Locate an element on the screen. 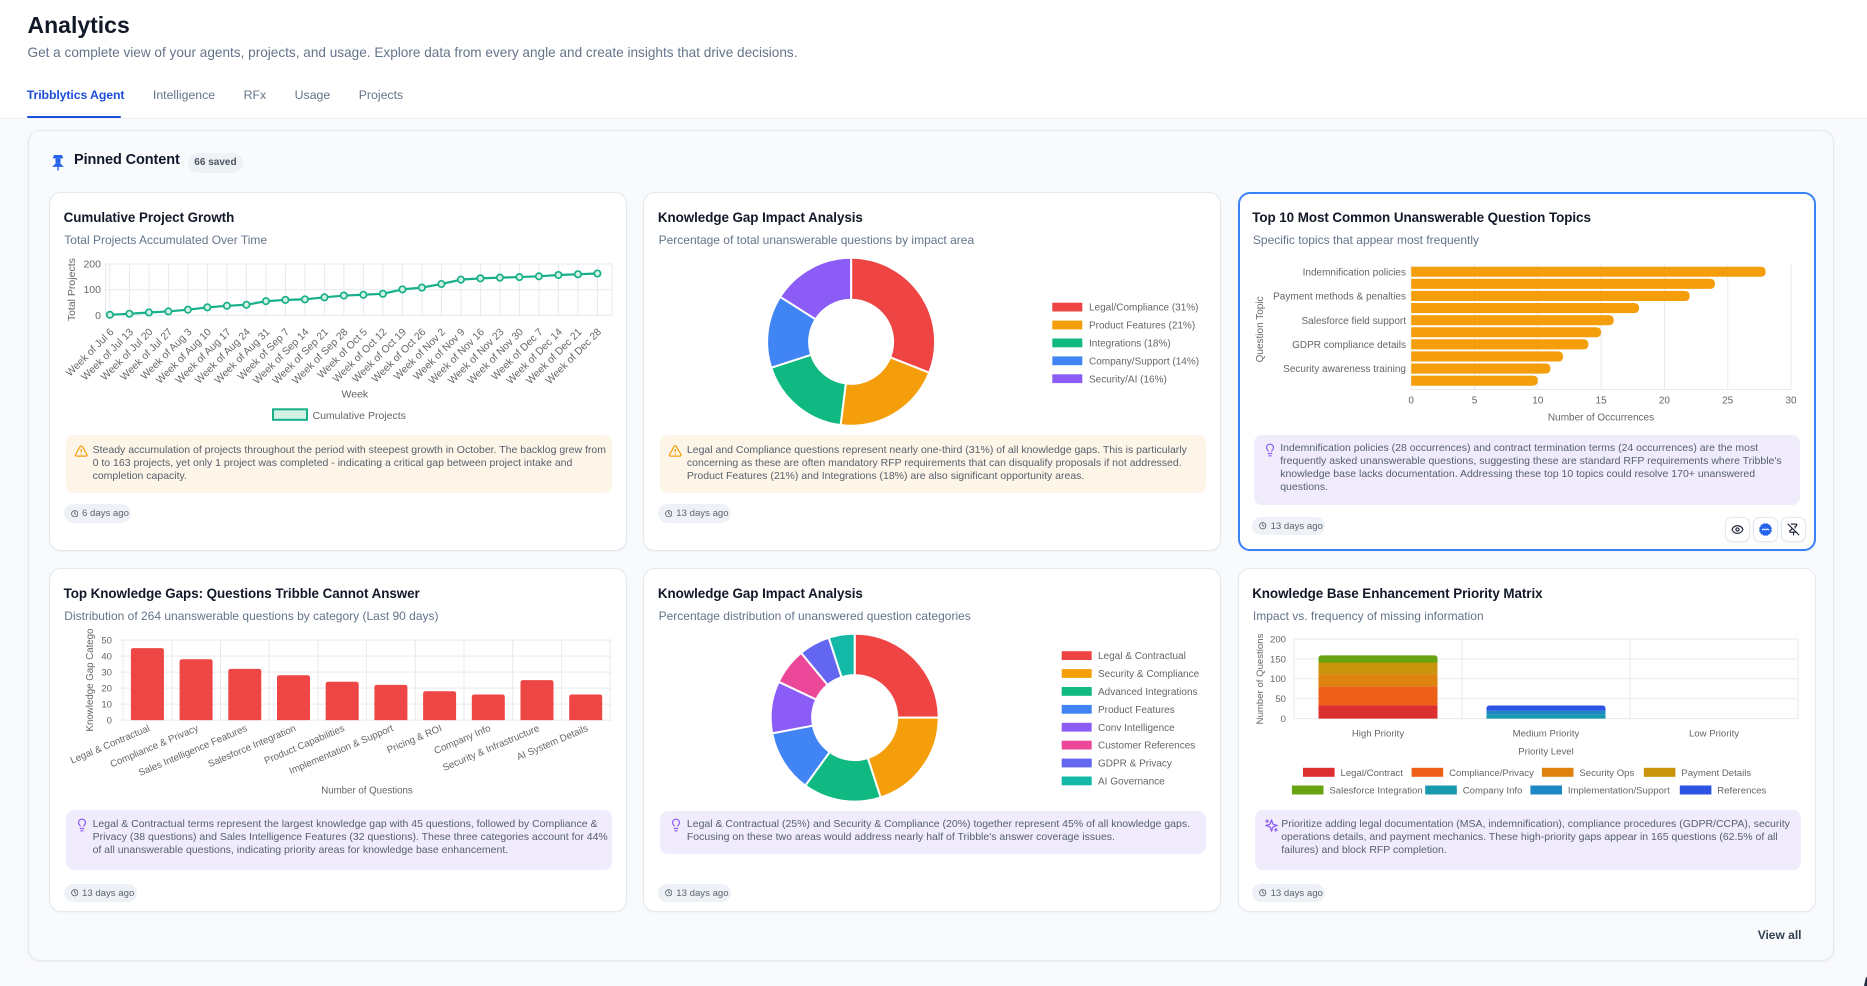 The image size is (1867, 986). svg-text: Number of Occurrences is located at coordinates (1601, 418).